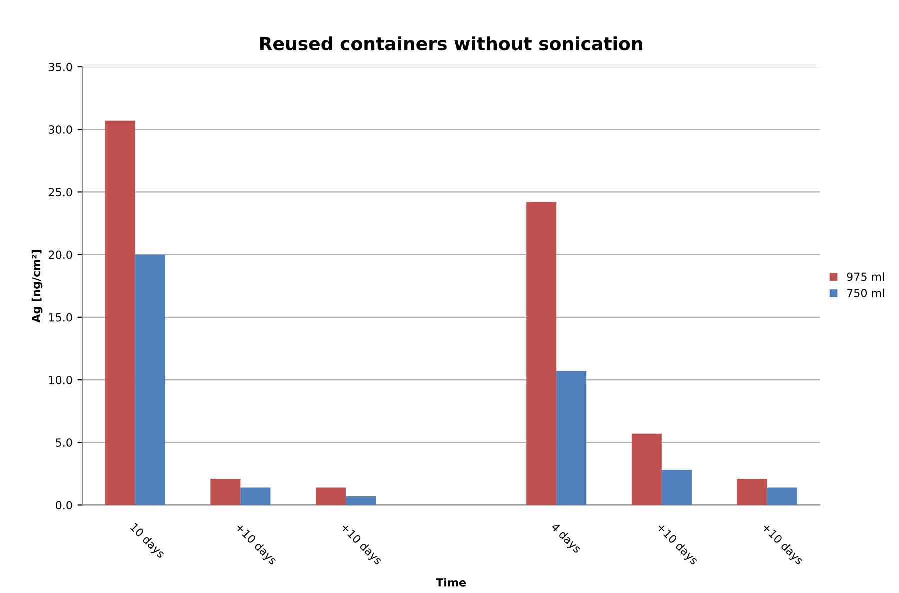 This screenshot has width=899, height=593. I want to click on legend-label: 750 ml, so click(865, 293).